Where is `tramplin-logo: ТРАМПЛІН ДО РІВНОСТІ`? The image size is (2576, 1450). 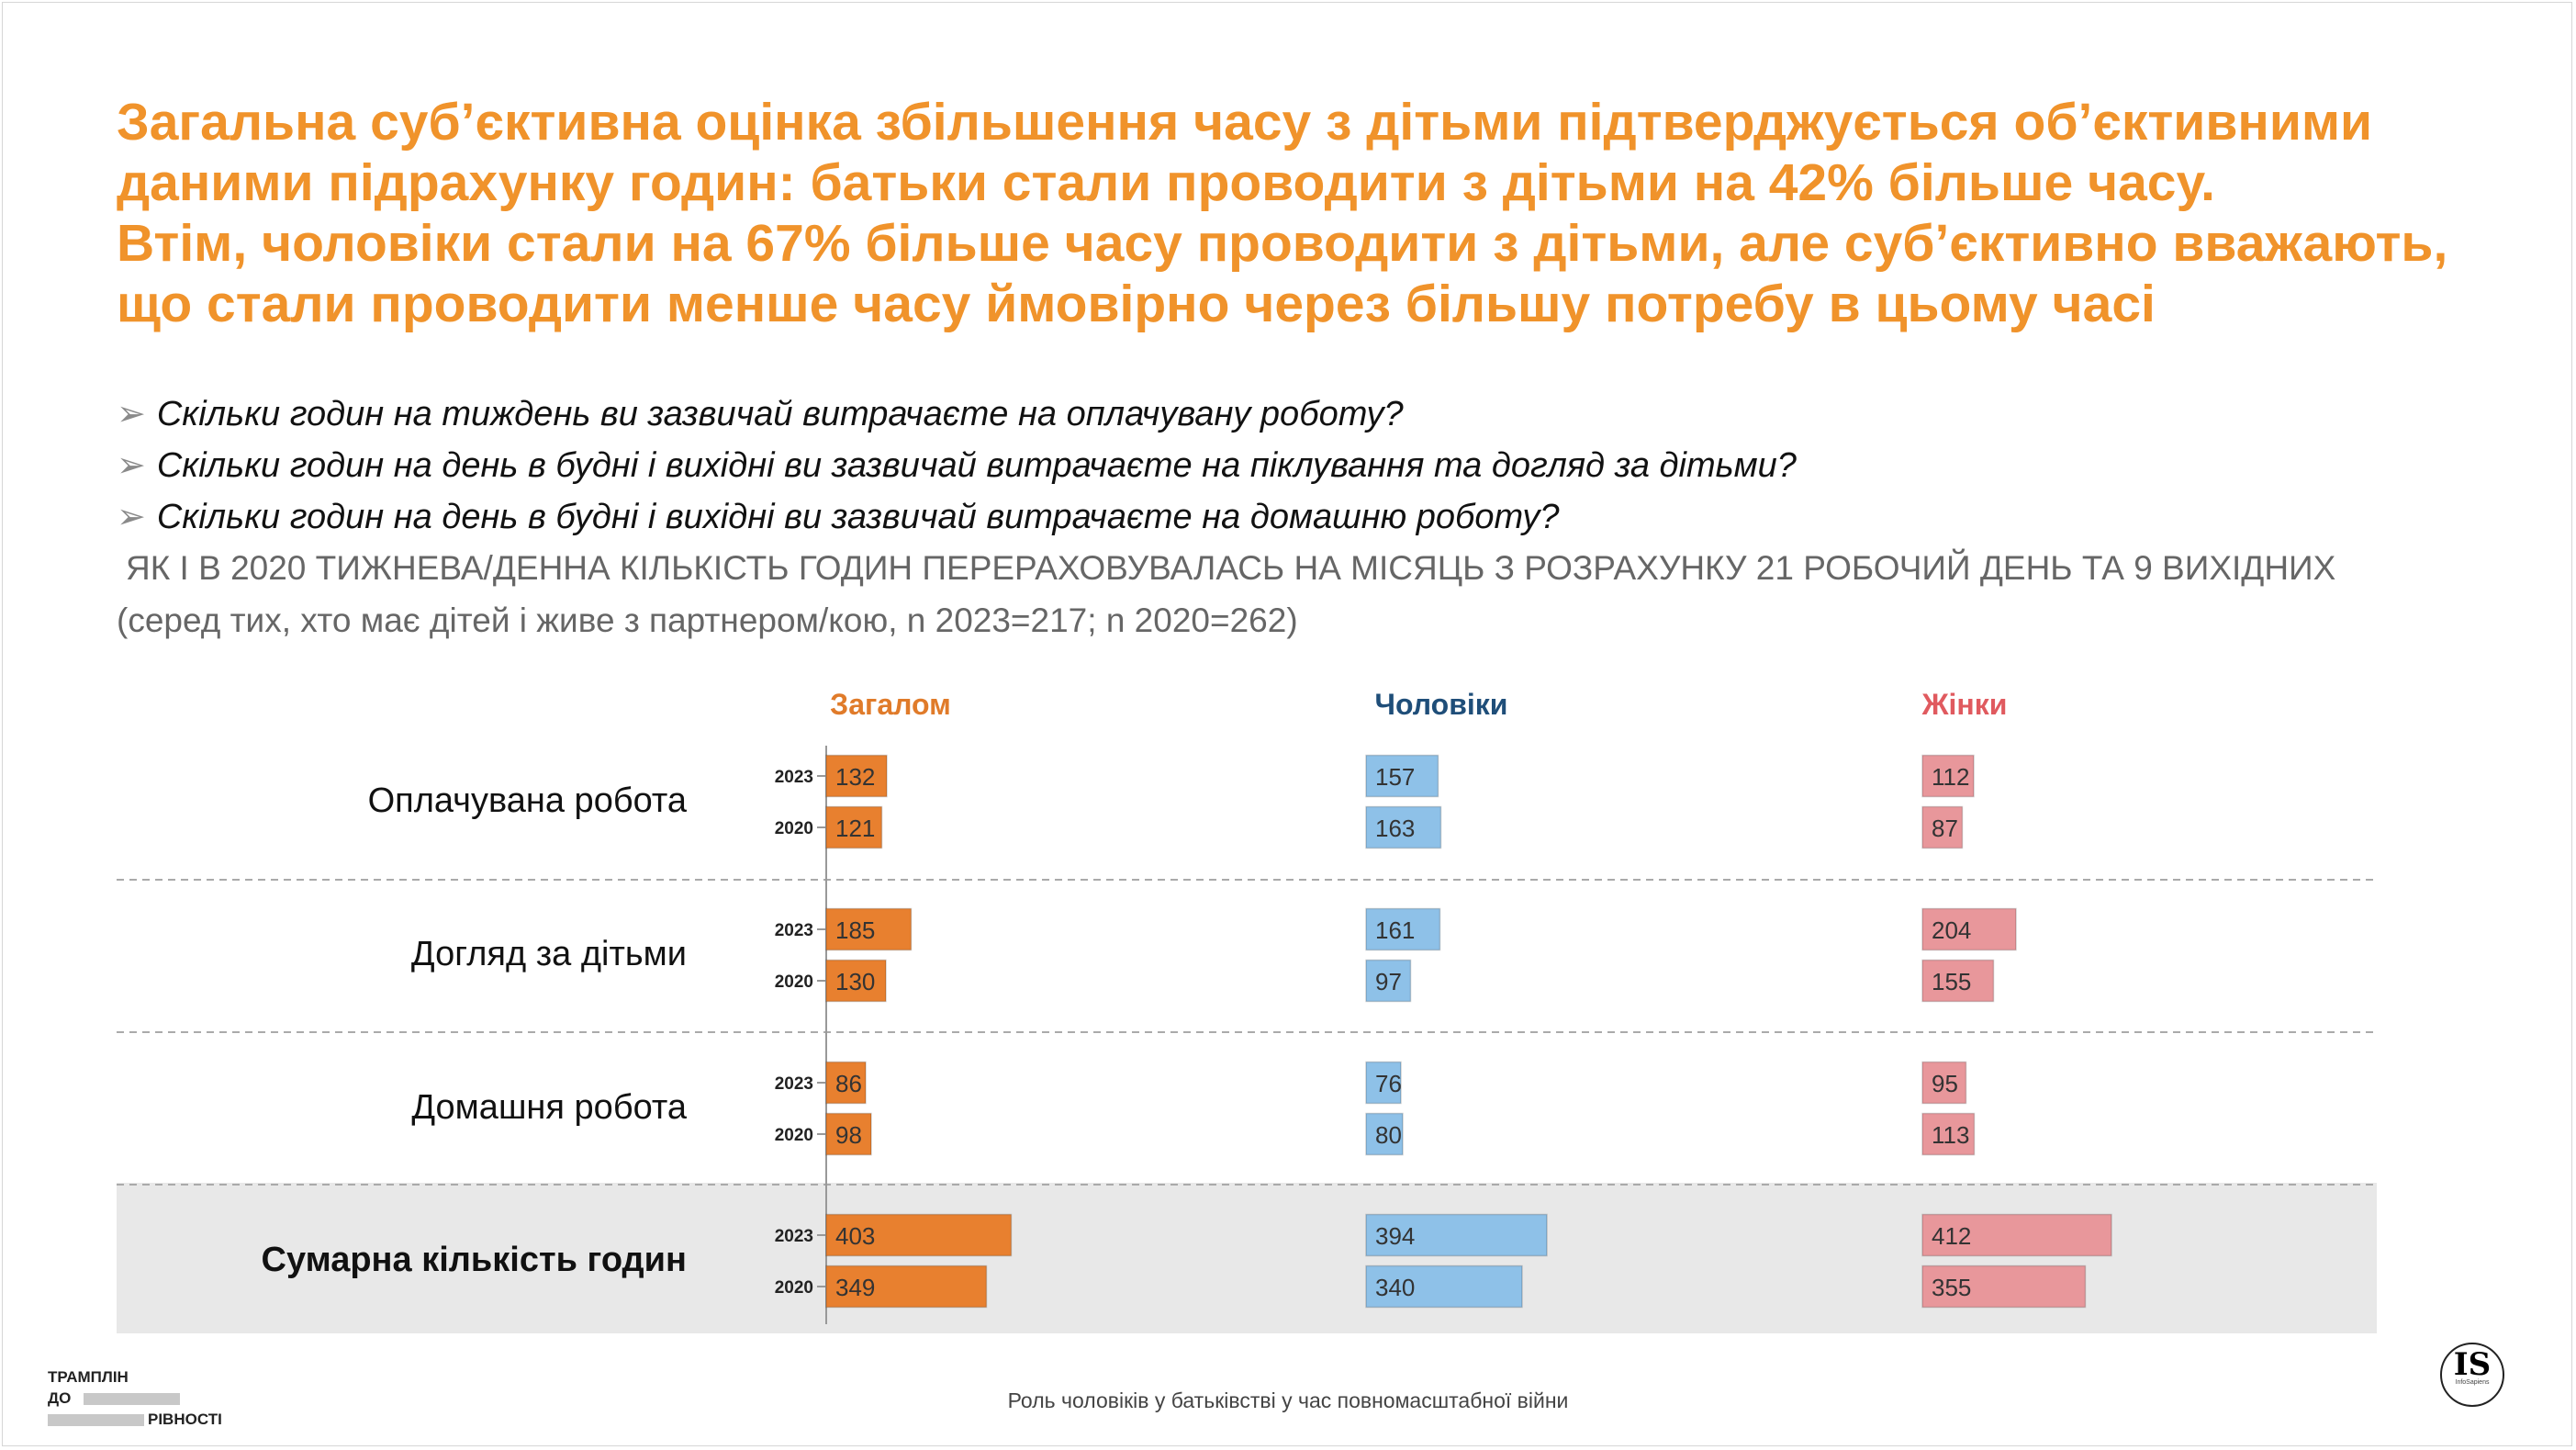 tramplin-logo: ТРАМПЛІН ДО РІВНОСТІ is located at coordinates (135, 1398).